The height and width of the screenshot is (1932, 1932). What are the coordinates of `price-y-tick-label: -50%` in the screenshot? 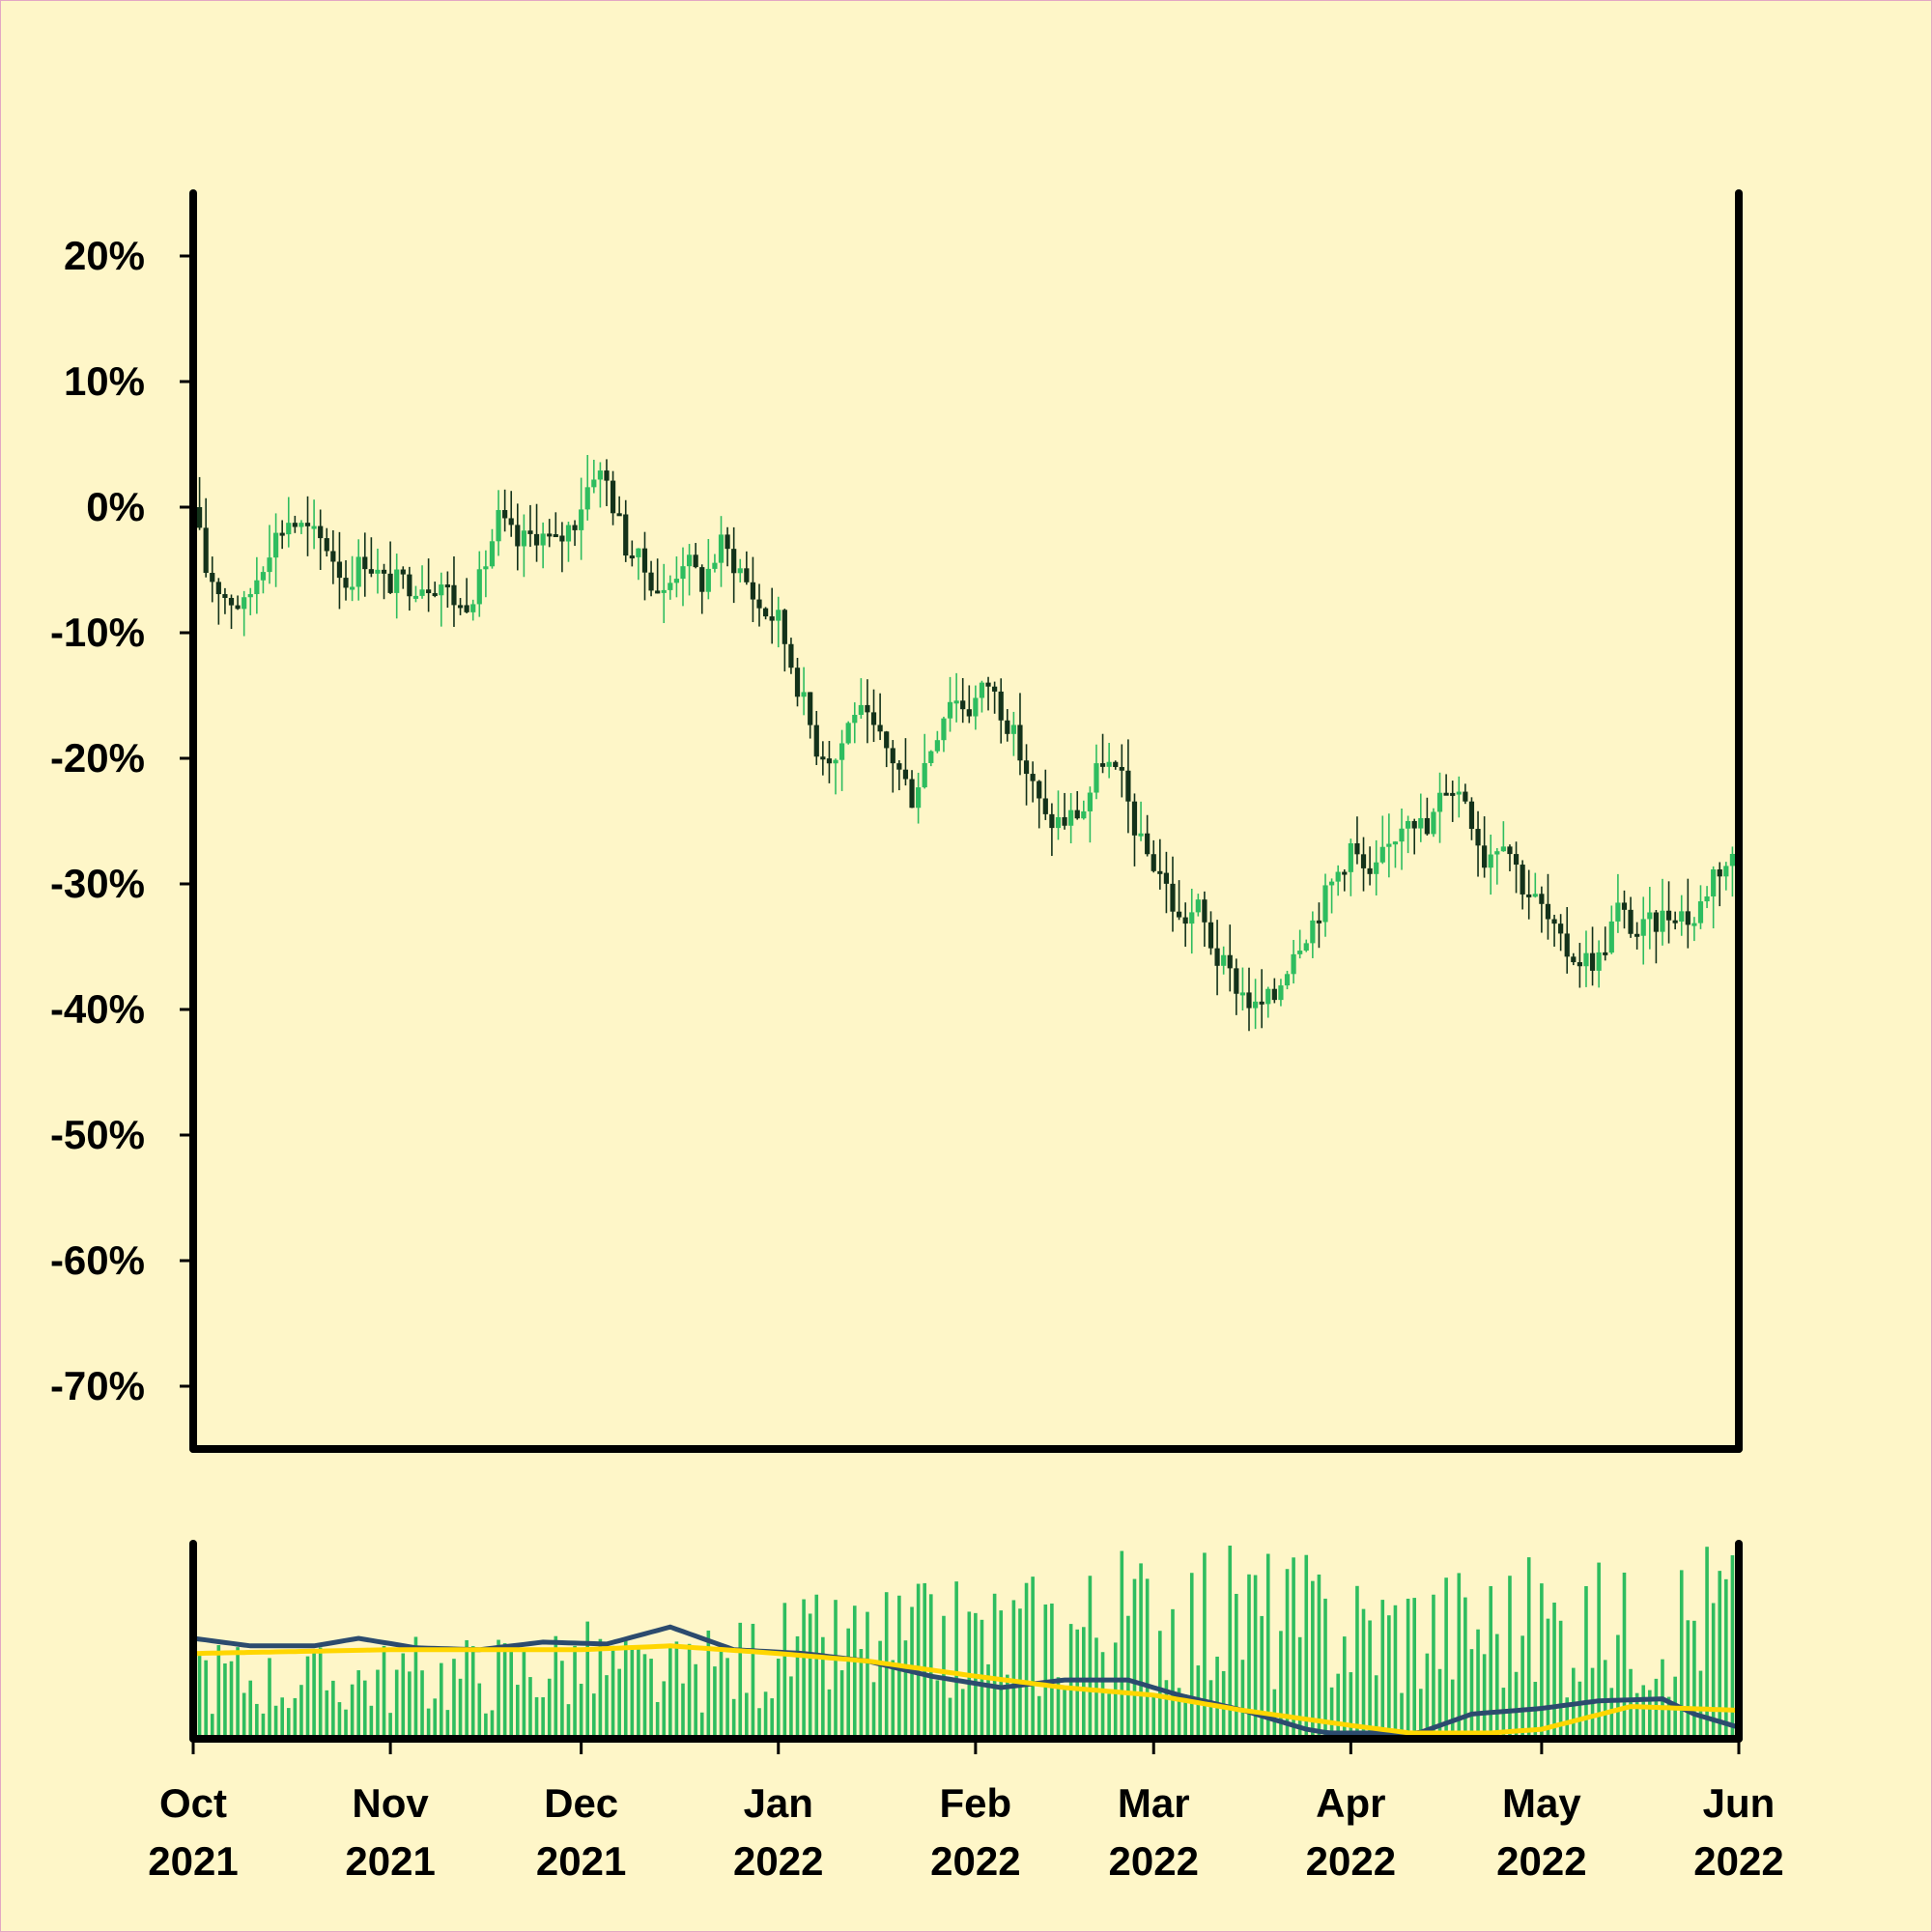 It's located at (97, 1134).